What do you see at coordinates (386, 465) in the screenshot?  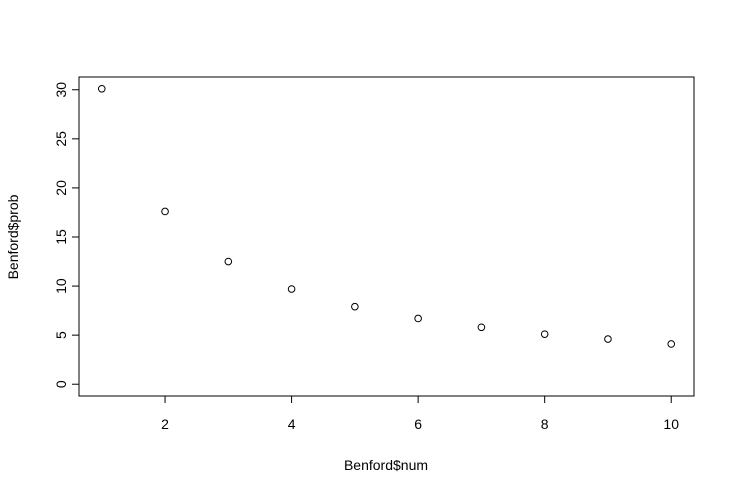 I see `x-axis-title: Benford$num` at bounding box center [386, 465].